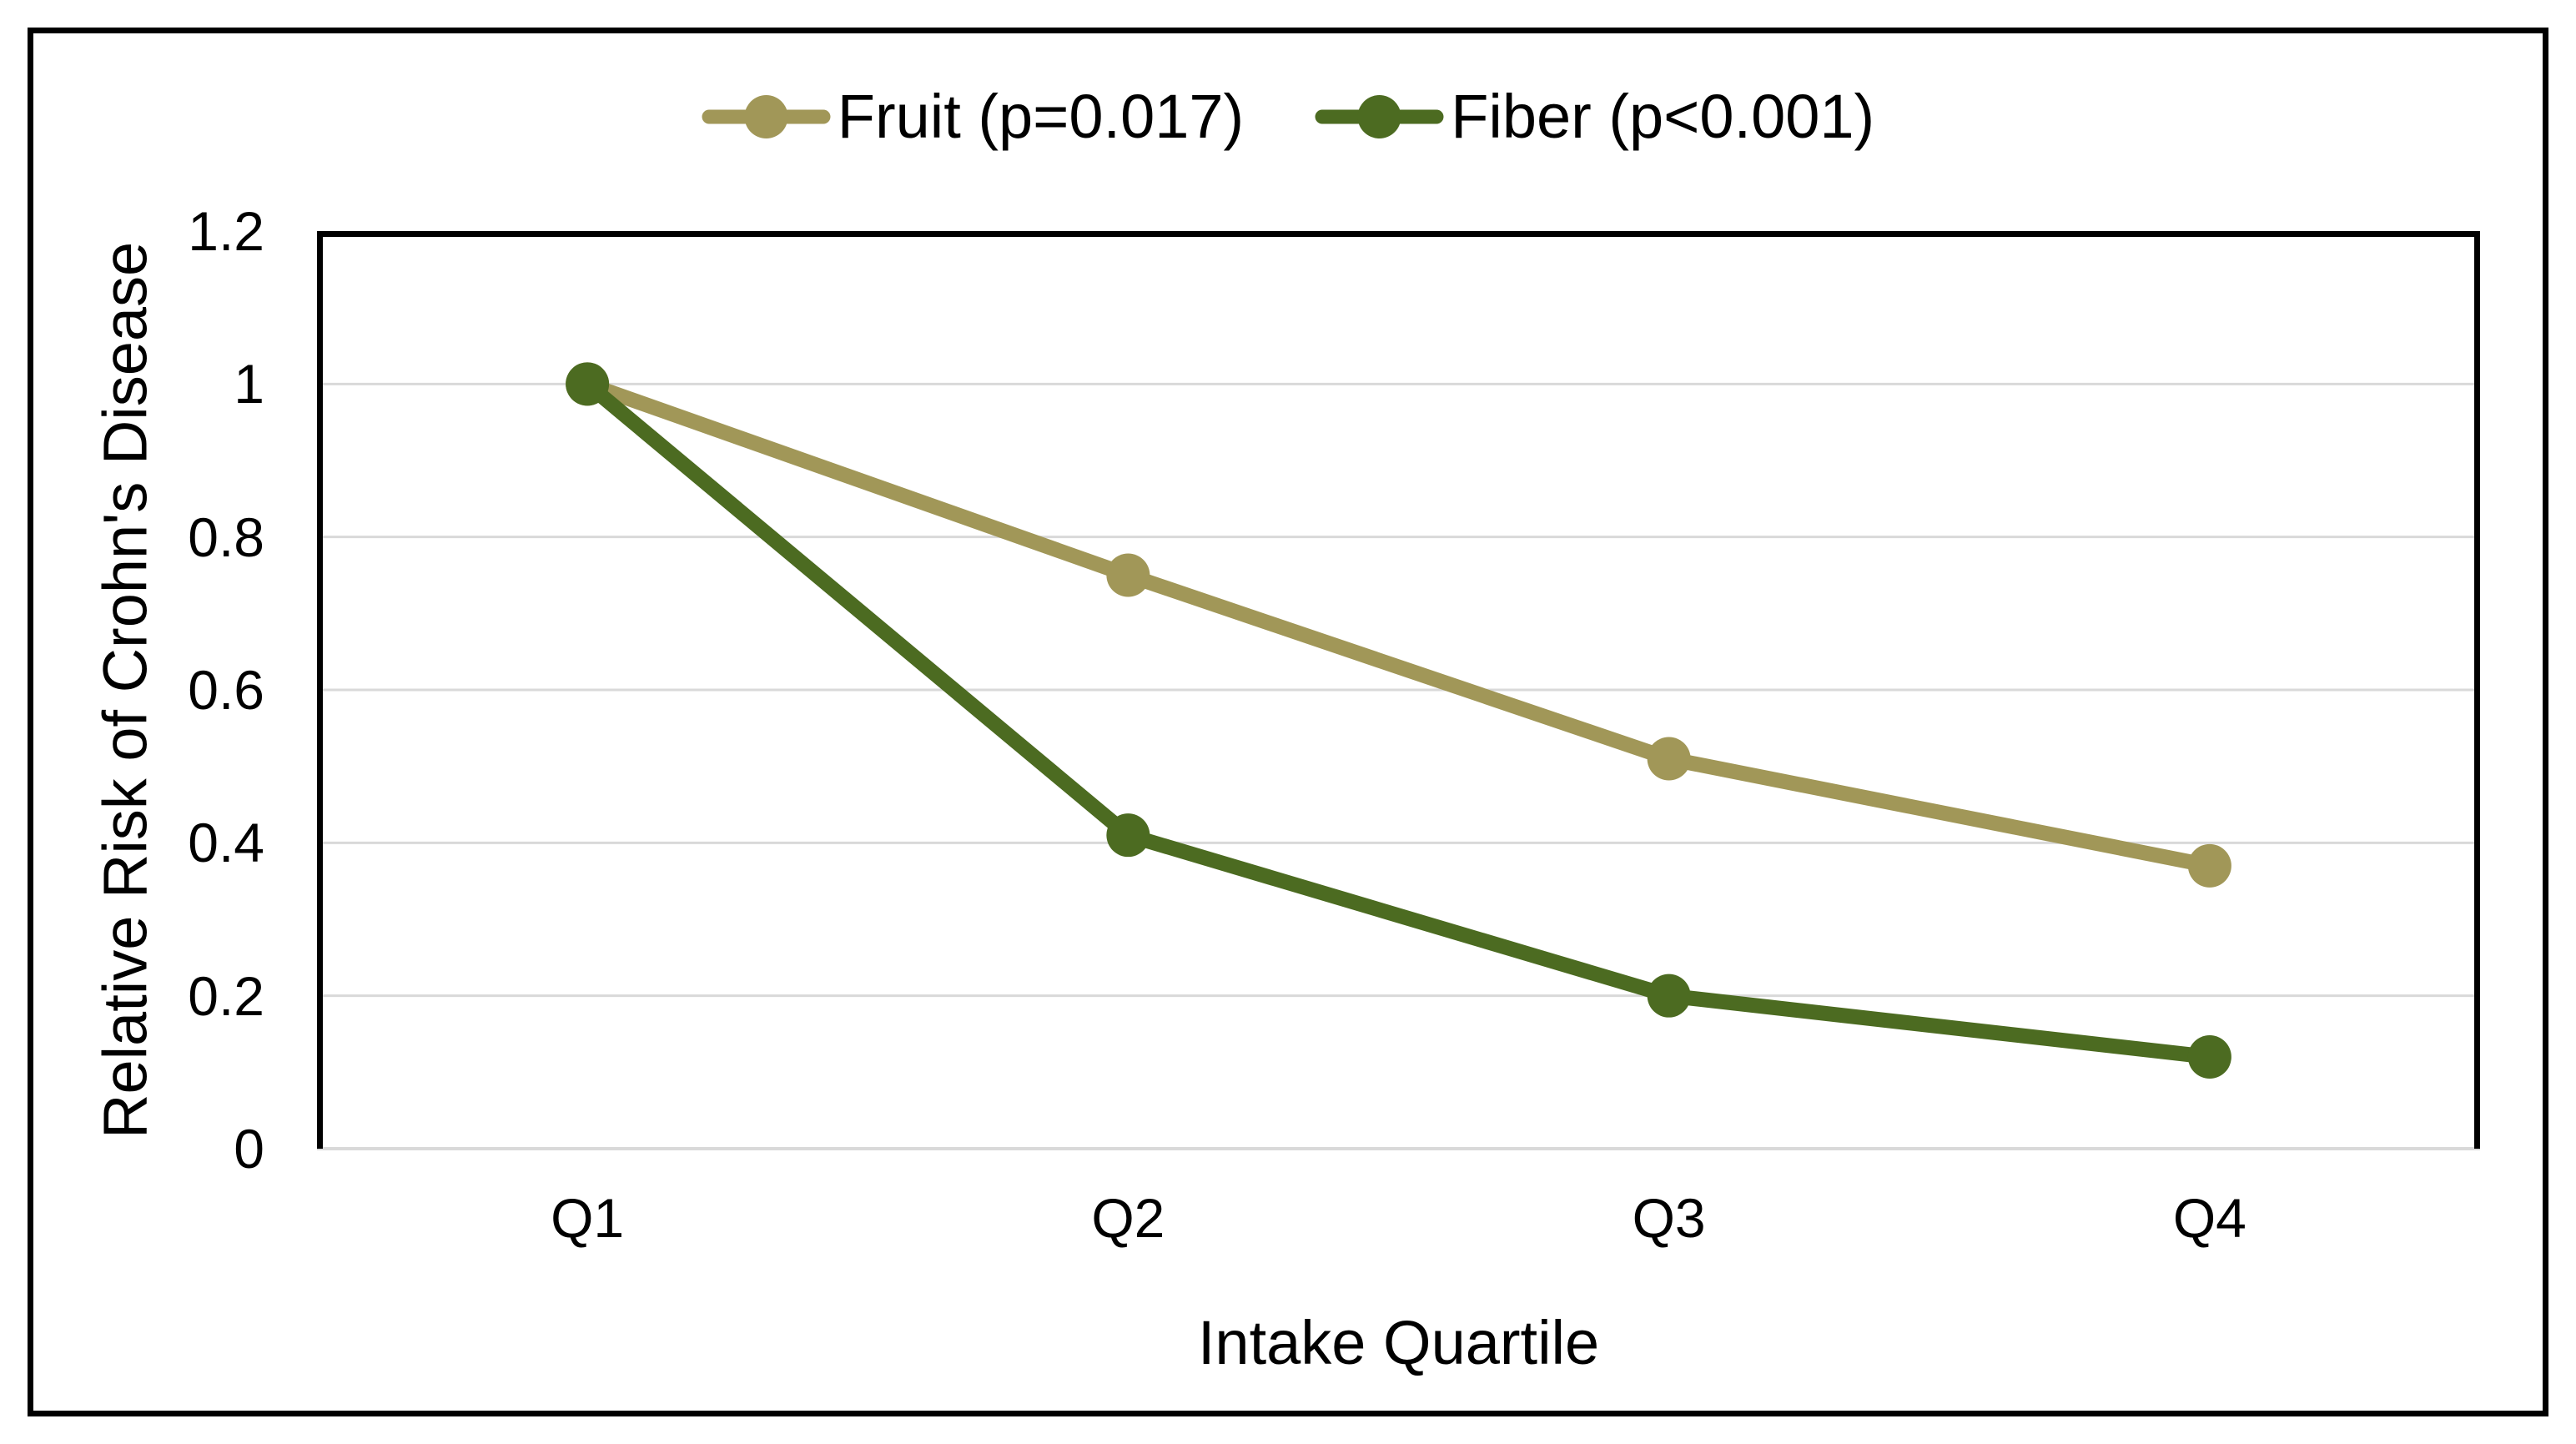  What do you see at coordinates (226, 995) in the screenshot?
I see `y-tick-label: 0.2` at bounding box center [226, 995].